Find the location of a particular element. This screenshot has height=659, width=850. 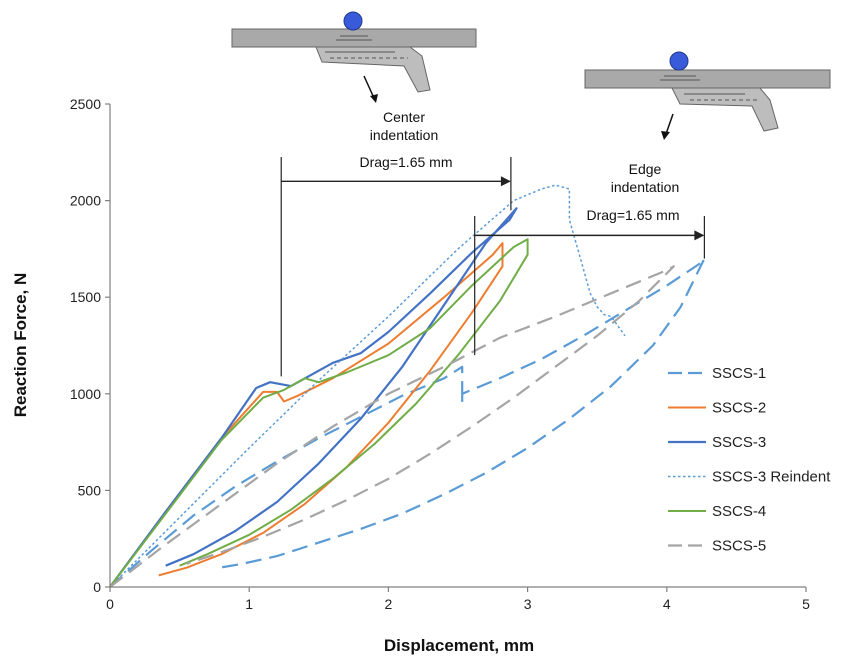

x-axis-title: Displacement, mm is located at coordinates (459, 645).